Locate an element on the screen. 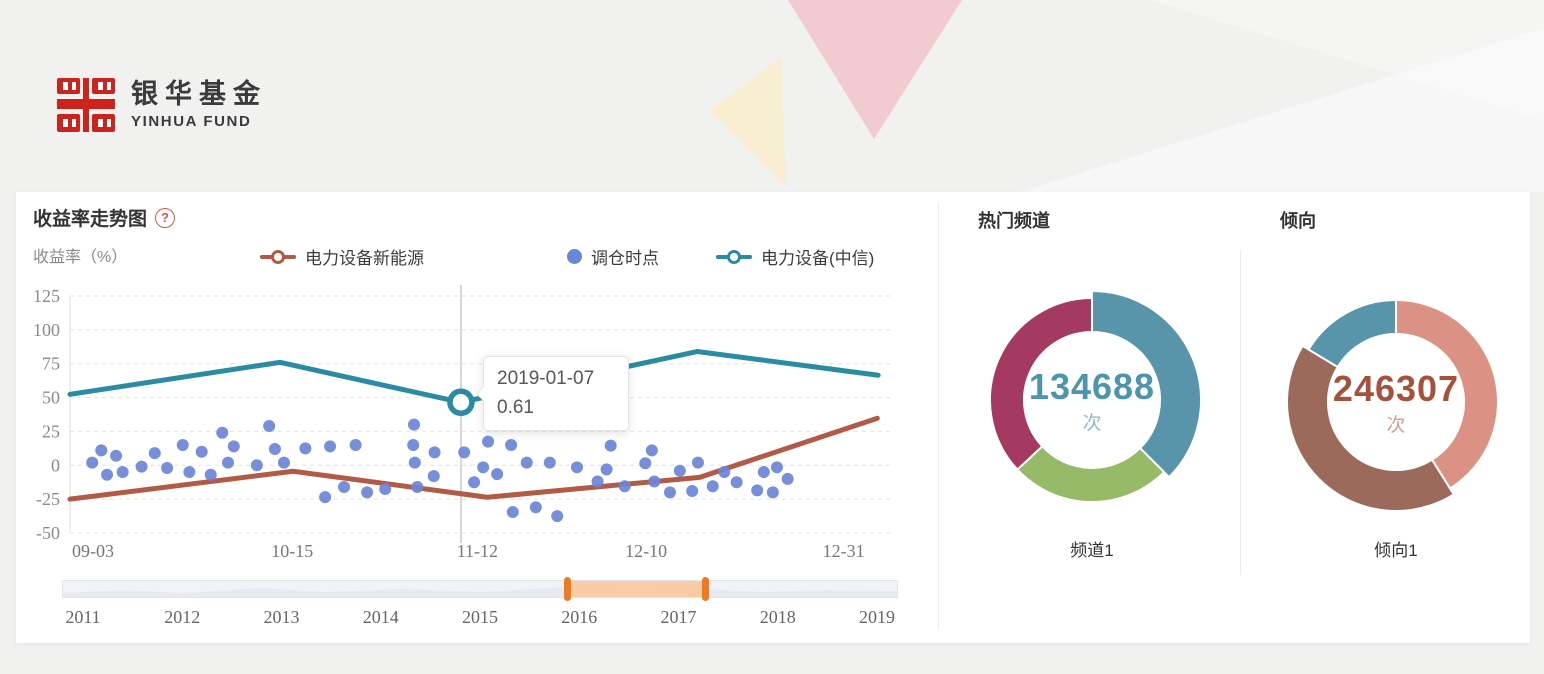 The width and height of the screenshot is (1544, 674). chart-title: 收益率走势图 is located at coordinates (90, 219).